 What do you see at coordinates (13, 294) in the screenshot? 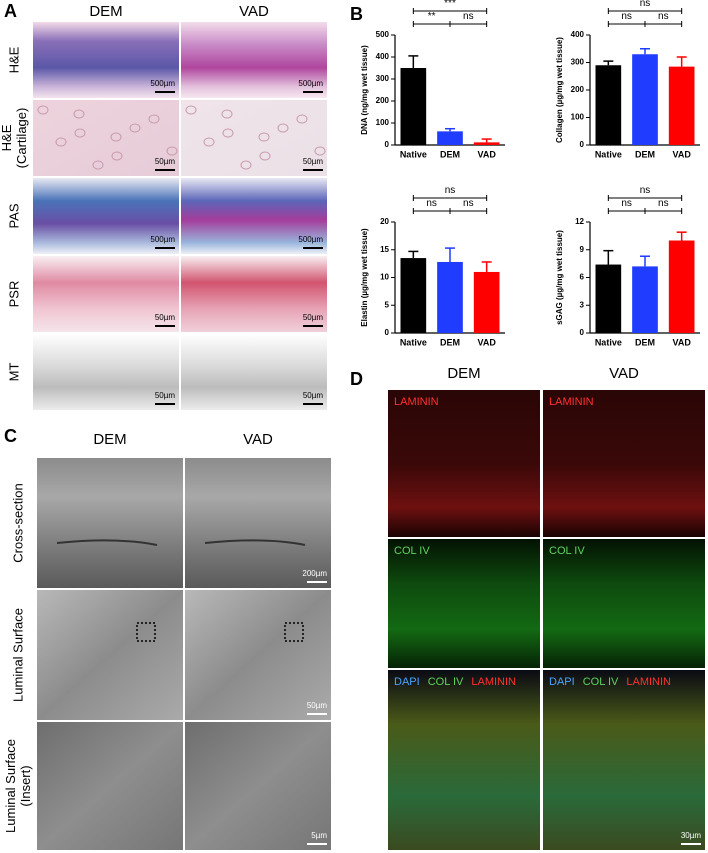
I see `row-label: PSR` at bounding box center [13, 294].